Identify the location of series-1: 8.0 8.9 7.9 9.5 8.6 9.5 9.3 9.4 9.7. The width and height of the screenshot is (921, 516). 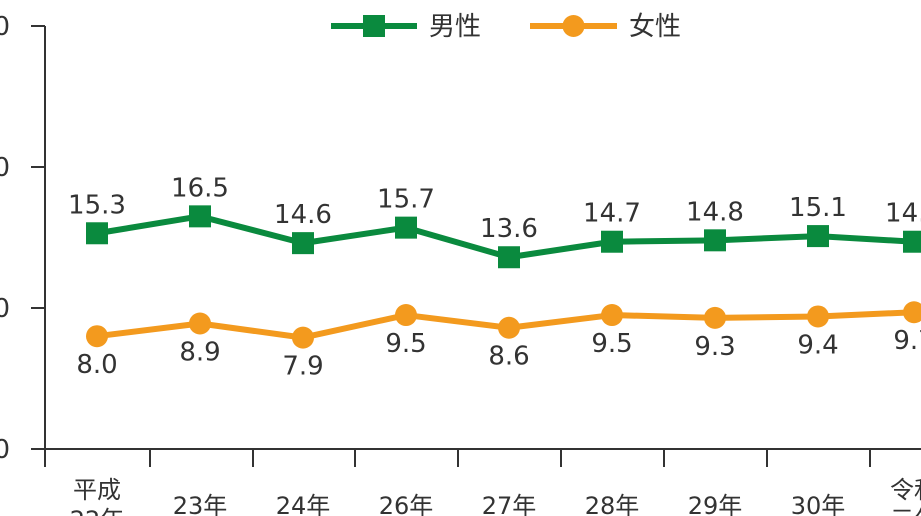
(498, 341).